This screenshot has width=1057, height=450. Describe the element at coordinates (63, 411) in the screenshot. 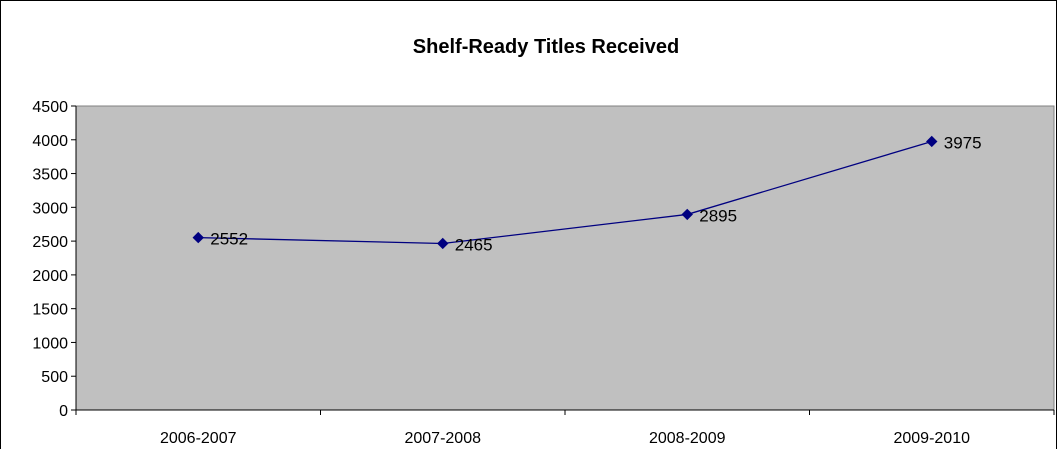

I see `y-tick-label: 0` at that location.